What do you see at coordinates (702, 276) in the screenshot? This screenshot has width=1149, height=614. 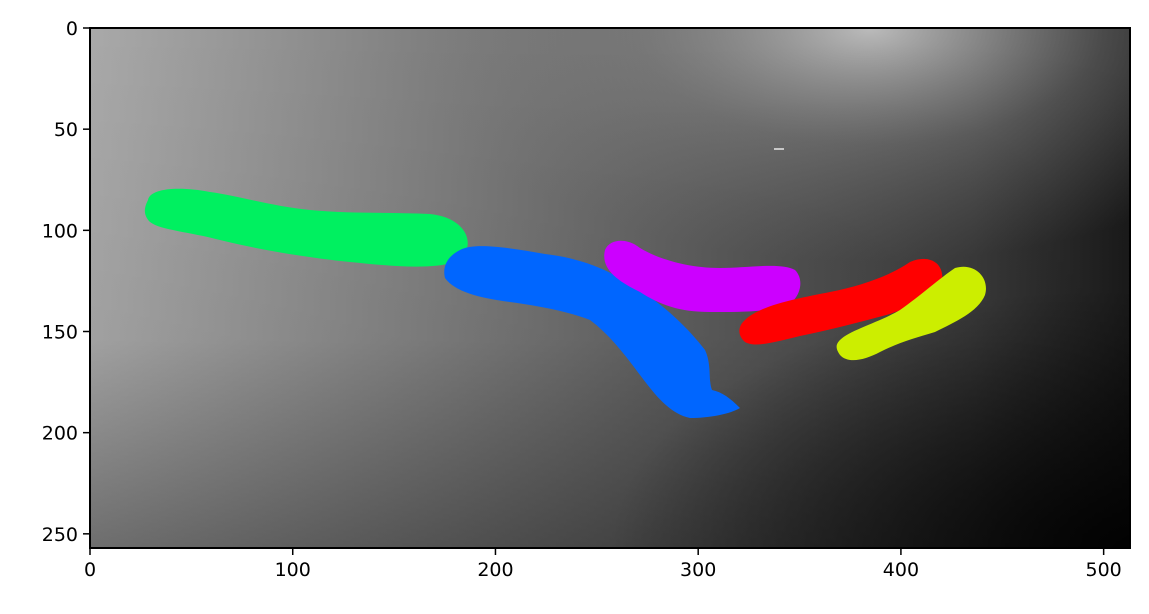 I see `magenta-segment` at bounding box center [702, 276].